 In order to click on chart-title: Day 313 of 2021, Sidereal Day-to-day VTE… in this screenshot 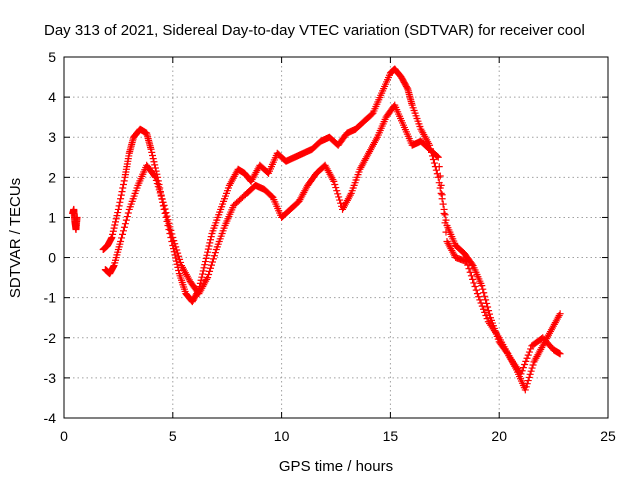, I will do `click(314, 30)`.